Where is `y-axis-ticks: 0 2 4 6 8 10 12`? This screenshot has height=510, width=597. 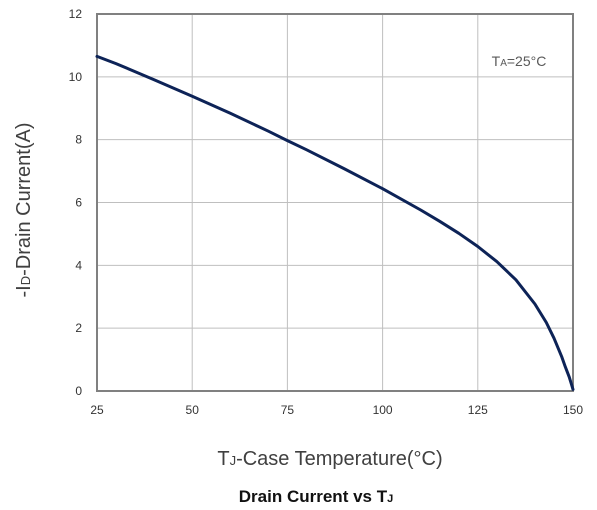 y-axis-ticks: 0 2 4 6 8 10 12 is located at coordinates (76, 202).